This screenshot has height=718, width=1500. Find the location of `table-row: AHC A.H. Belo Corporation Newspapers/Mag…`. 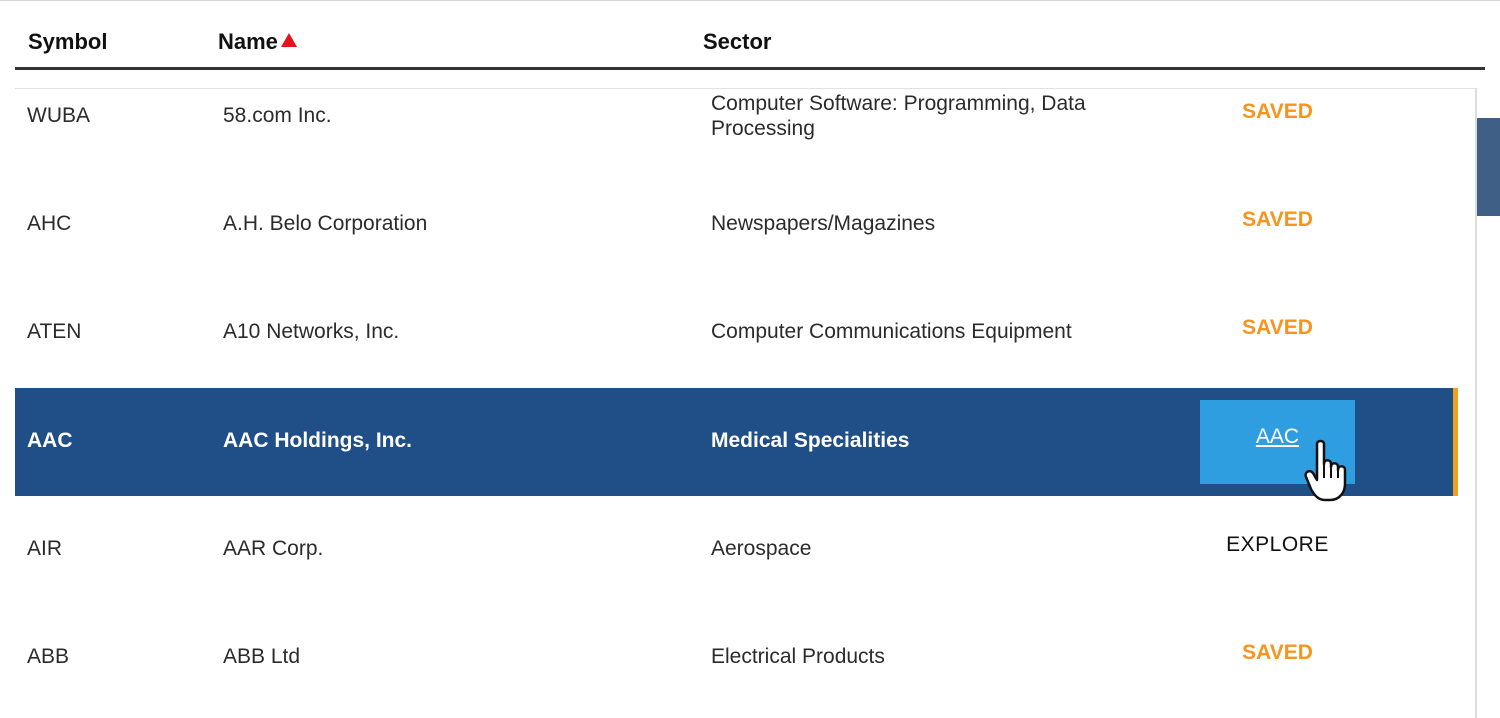

table-row: AHC A.H. Belo Corporation Newspapers/Mag… is located at coordinates (736, 250).